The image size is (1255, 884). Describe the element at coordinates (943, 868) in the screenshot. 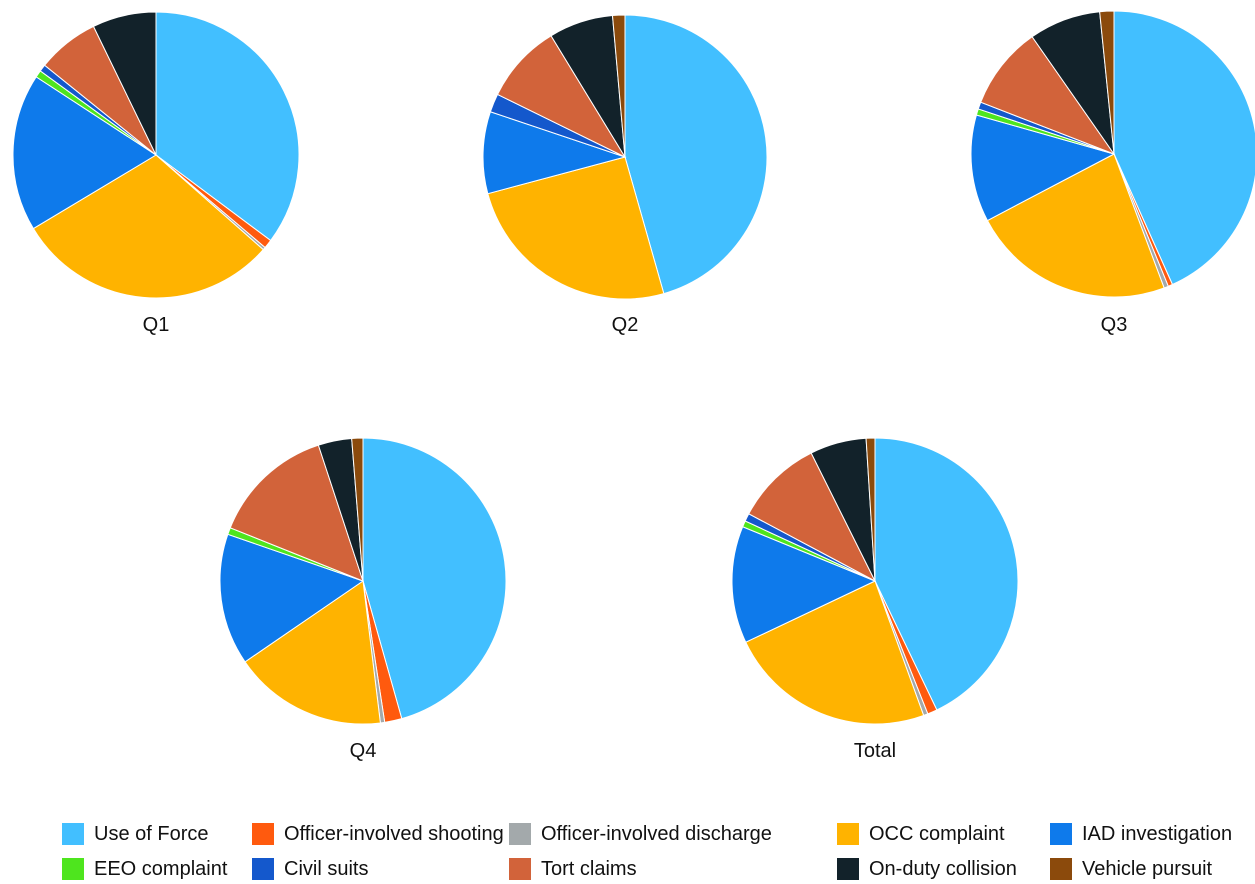

I see `legend-label: On-duty collision` at that location.